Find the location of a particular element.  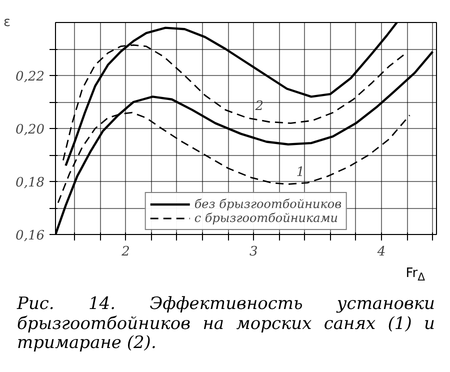

x-tick-label: 3 is located at coordinates (254, 252).